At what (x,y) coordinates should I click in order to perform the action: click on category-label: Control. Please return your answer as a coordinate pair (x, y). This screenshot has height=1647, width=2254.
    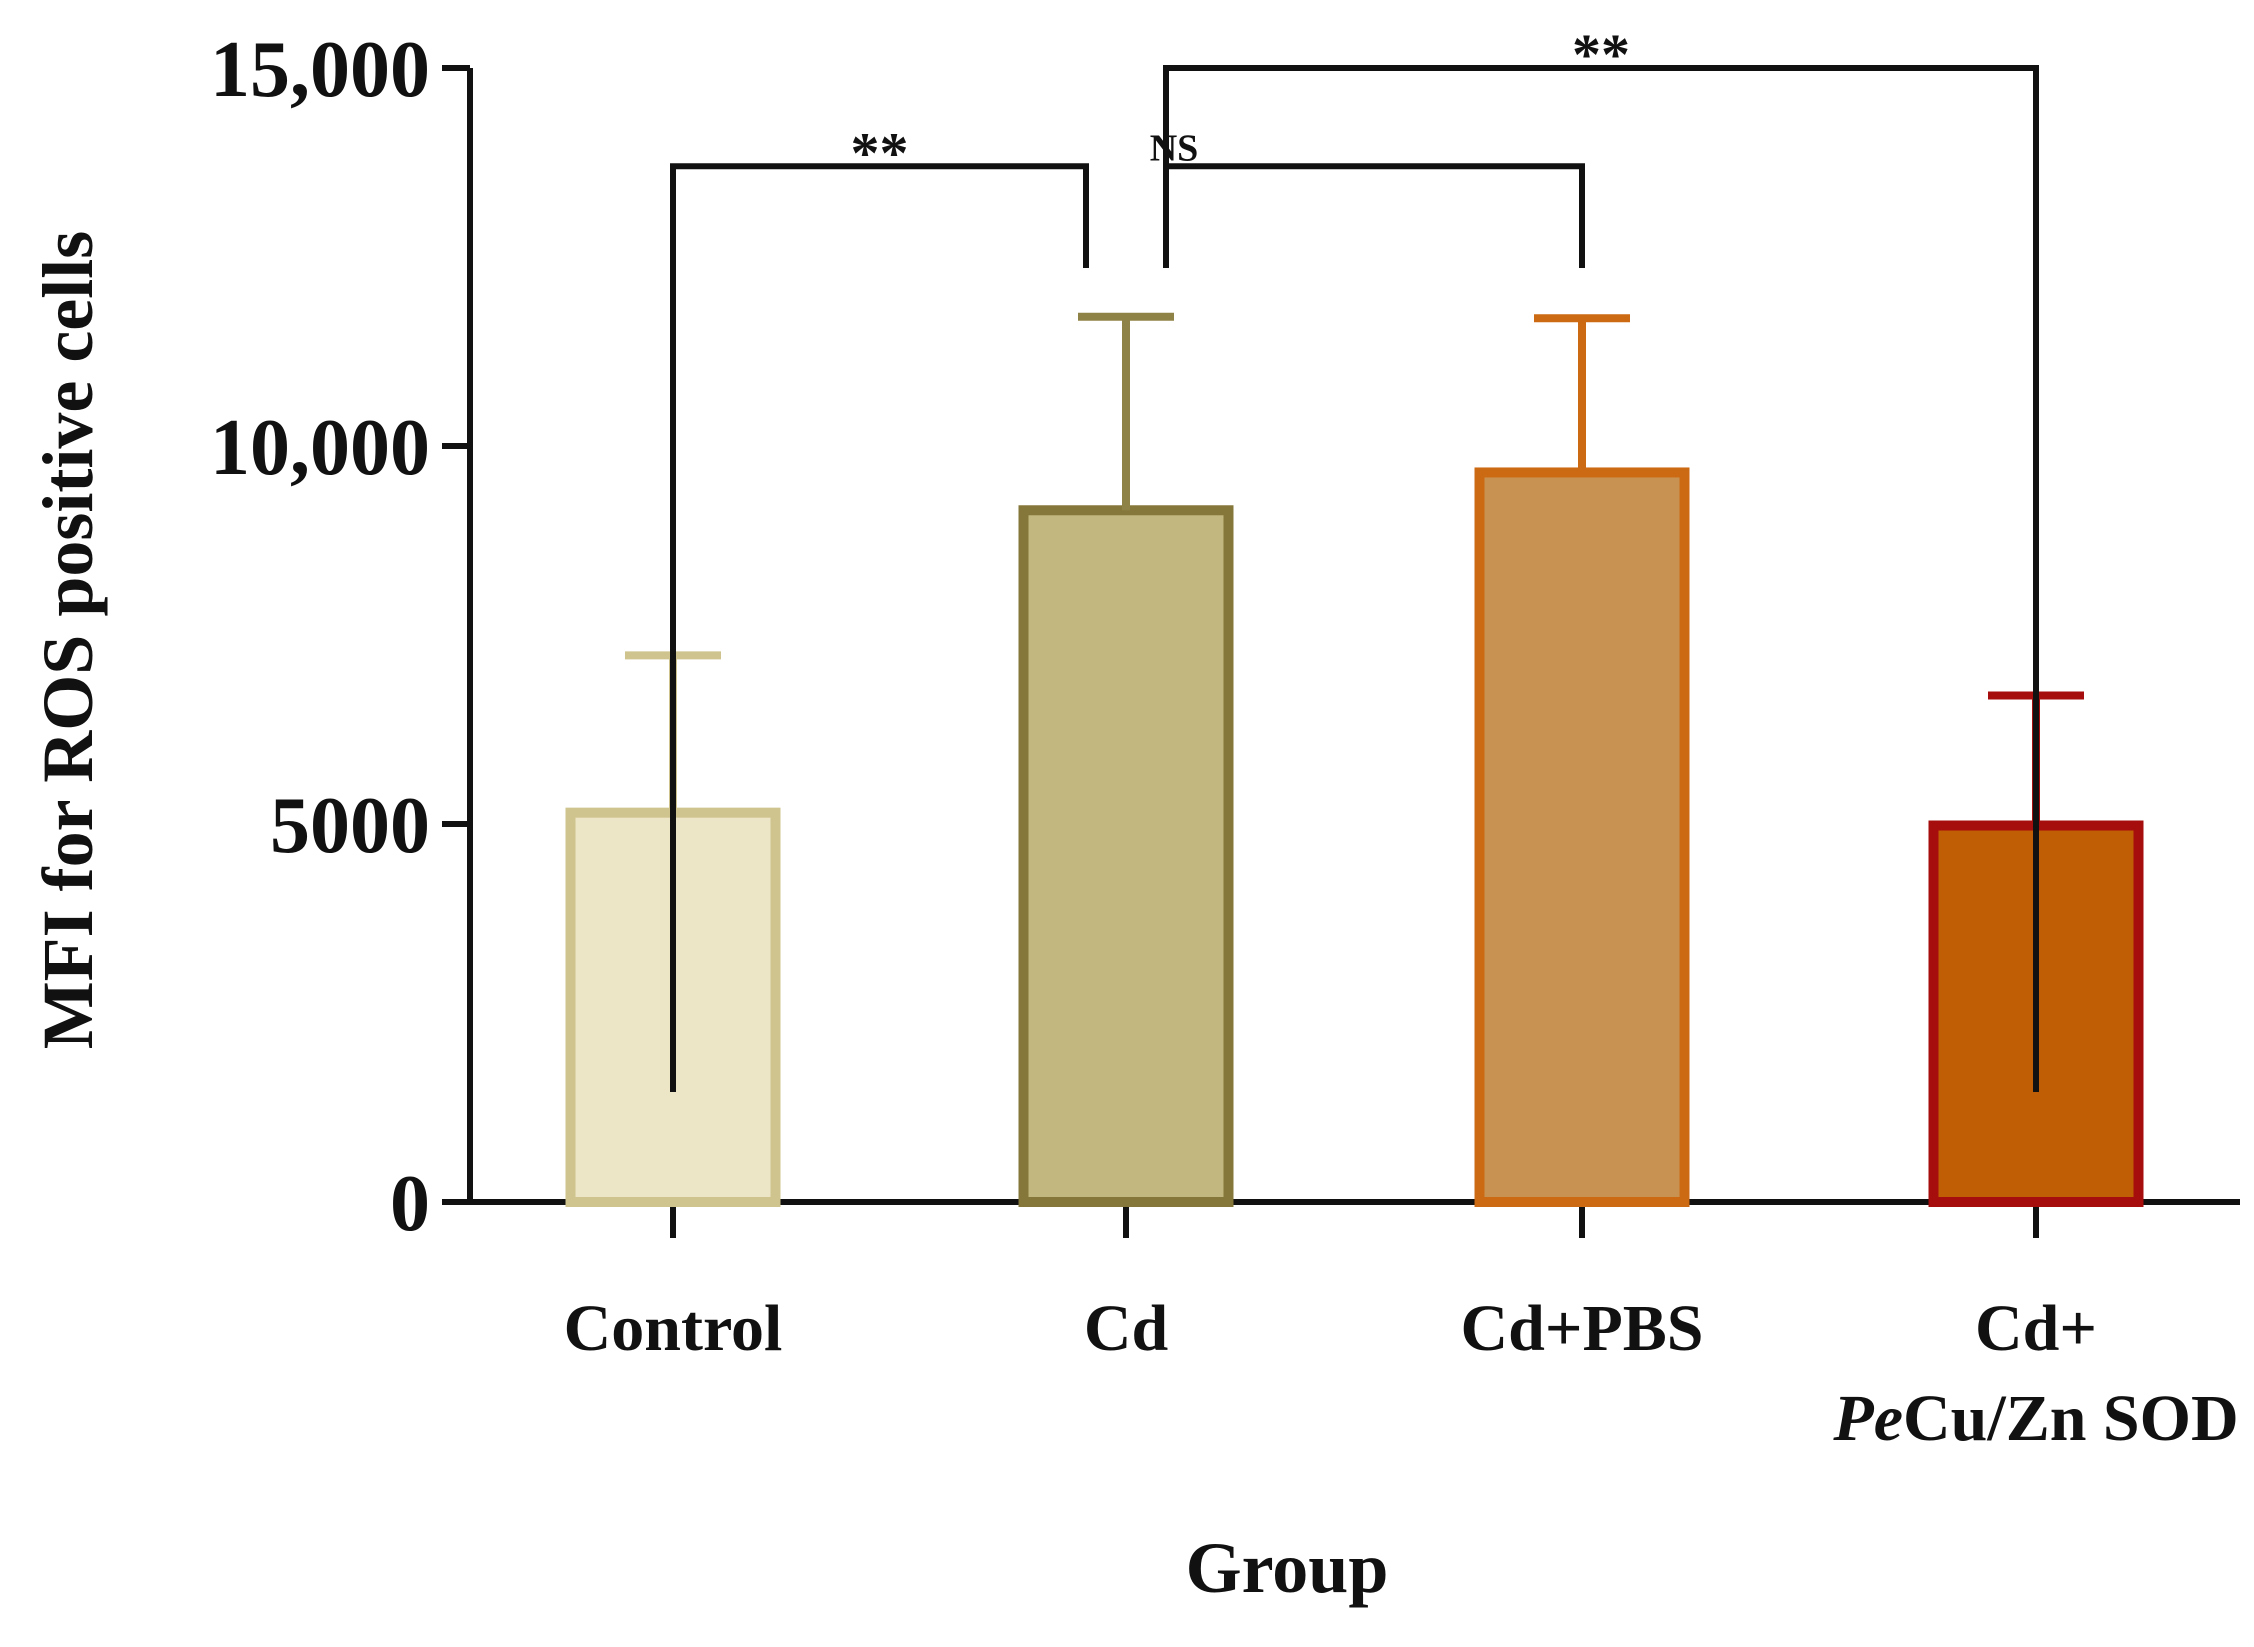
    Looking at the image, I should click on (673, 1328).